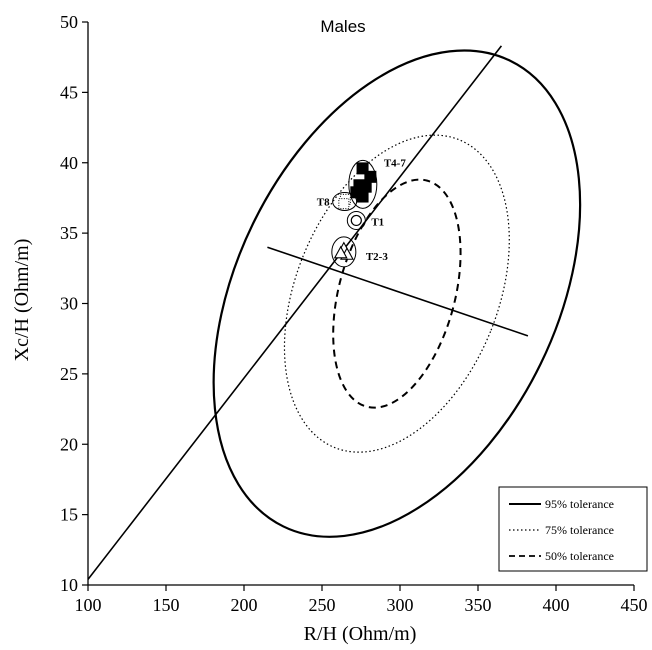  Describe the element at coordinates (69, 444) in the screenshot. I see `y-tick-label: 20` at that location.